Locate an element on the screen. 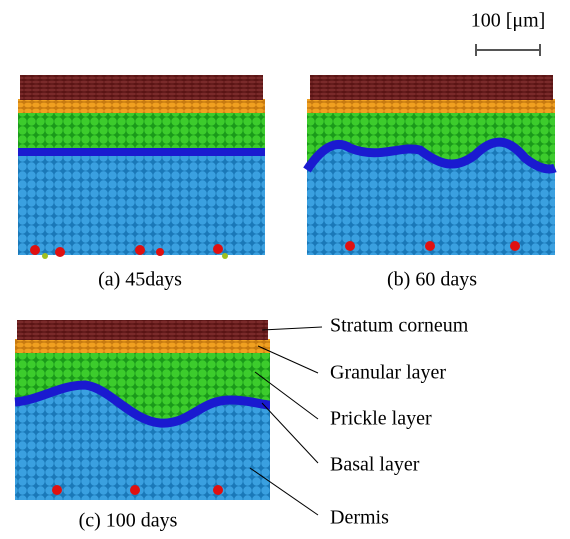 Image resolution: width=570 pixels, height=539 pixels. panel-caption: (b) 60 days is located at coordinates (432, 280).